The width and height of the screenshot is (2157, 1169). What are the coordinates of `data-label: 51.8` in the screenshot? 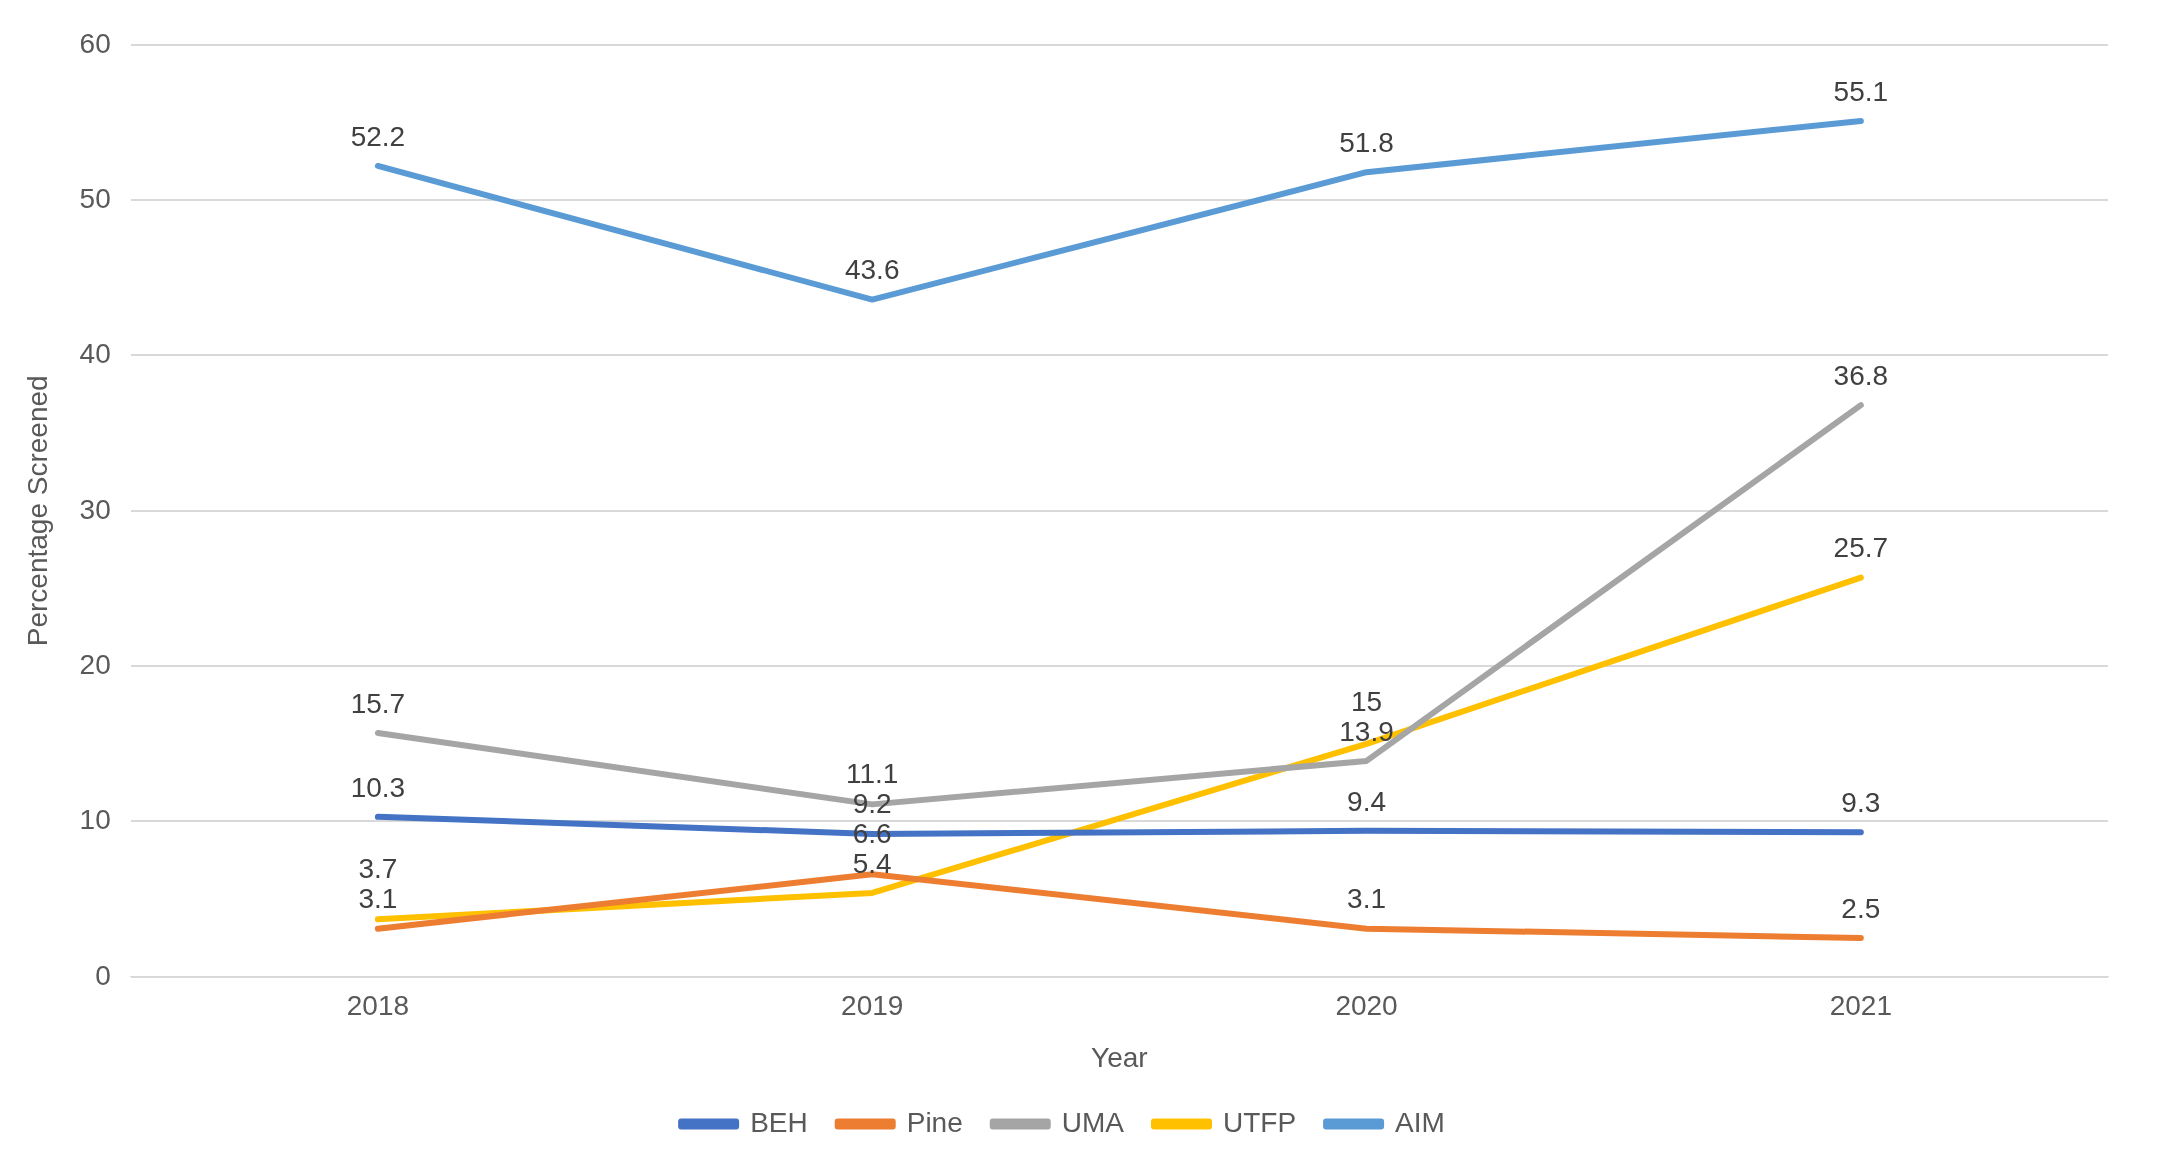 It's located at (1366, 142).